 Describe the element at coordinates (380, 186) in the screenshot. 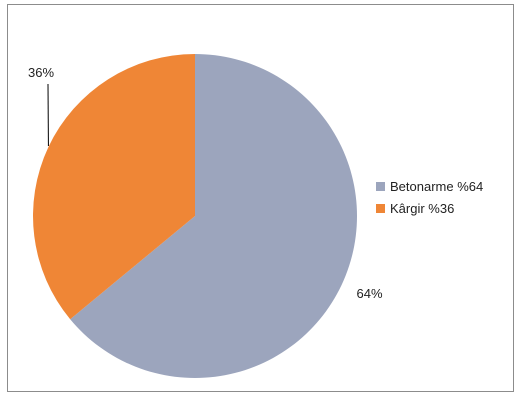

I see `legend-swatch-betonarme` at that location.